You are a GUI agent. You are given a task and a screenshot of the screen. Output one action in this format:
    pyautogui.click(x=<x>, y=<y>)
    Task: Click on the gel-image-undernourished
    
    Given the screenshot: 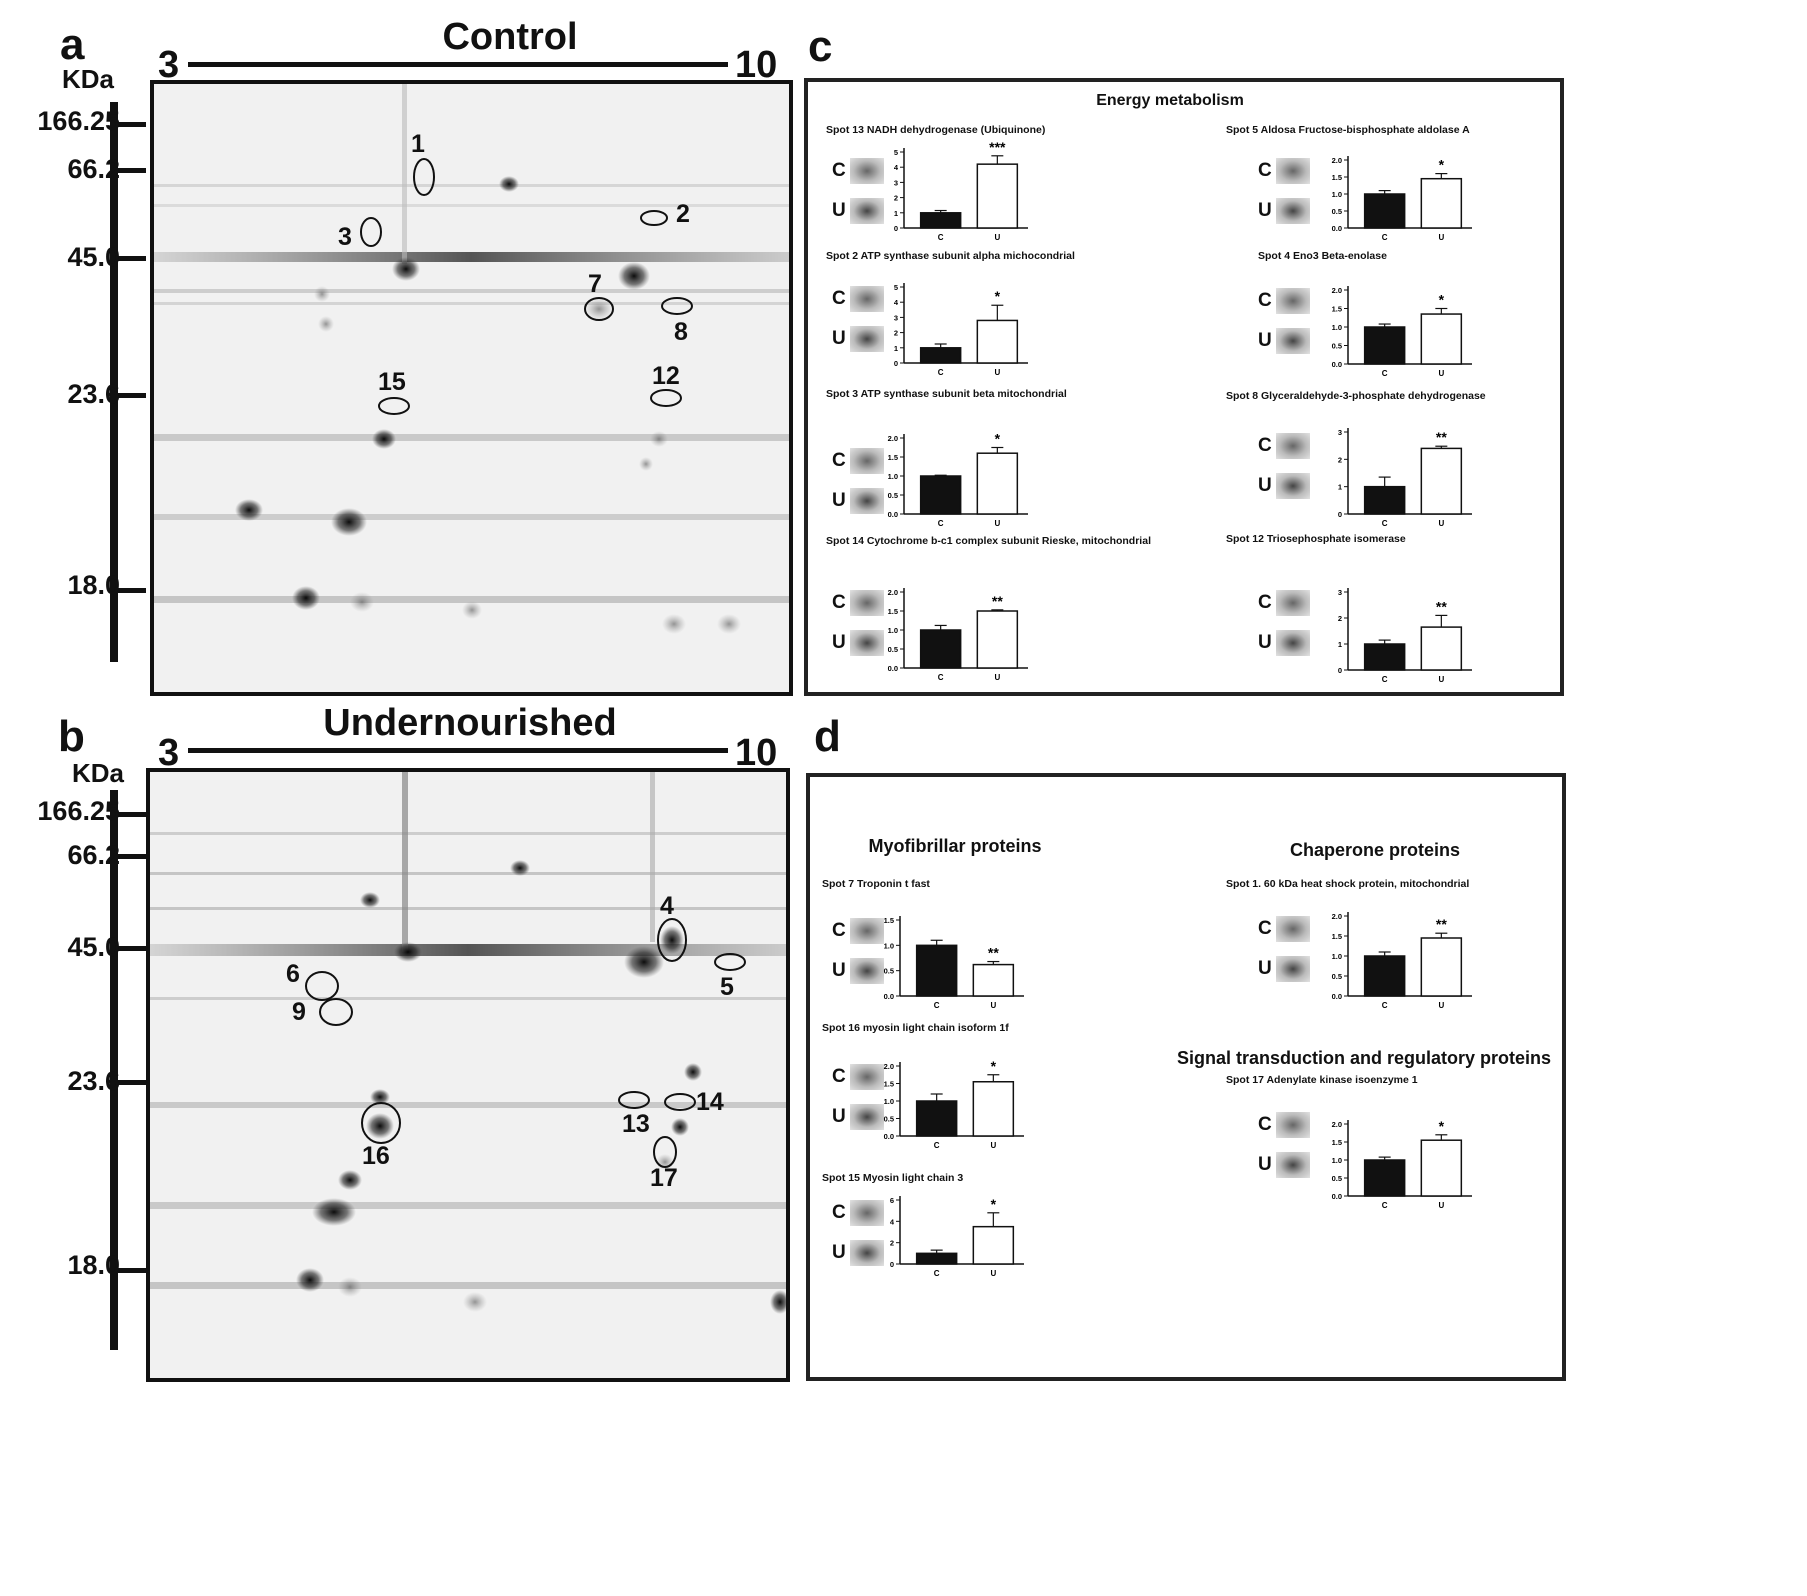 What is the action you would take?
    pyautogui.click(x=468, y=1075)
    